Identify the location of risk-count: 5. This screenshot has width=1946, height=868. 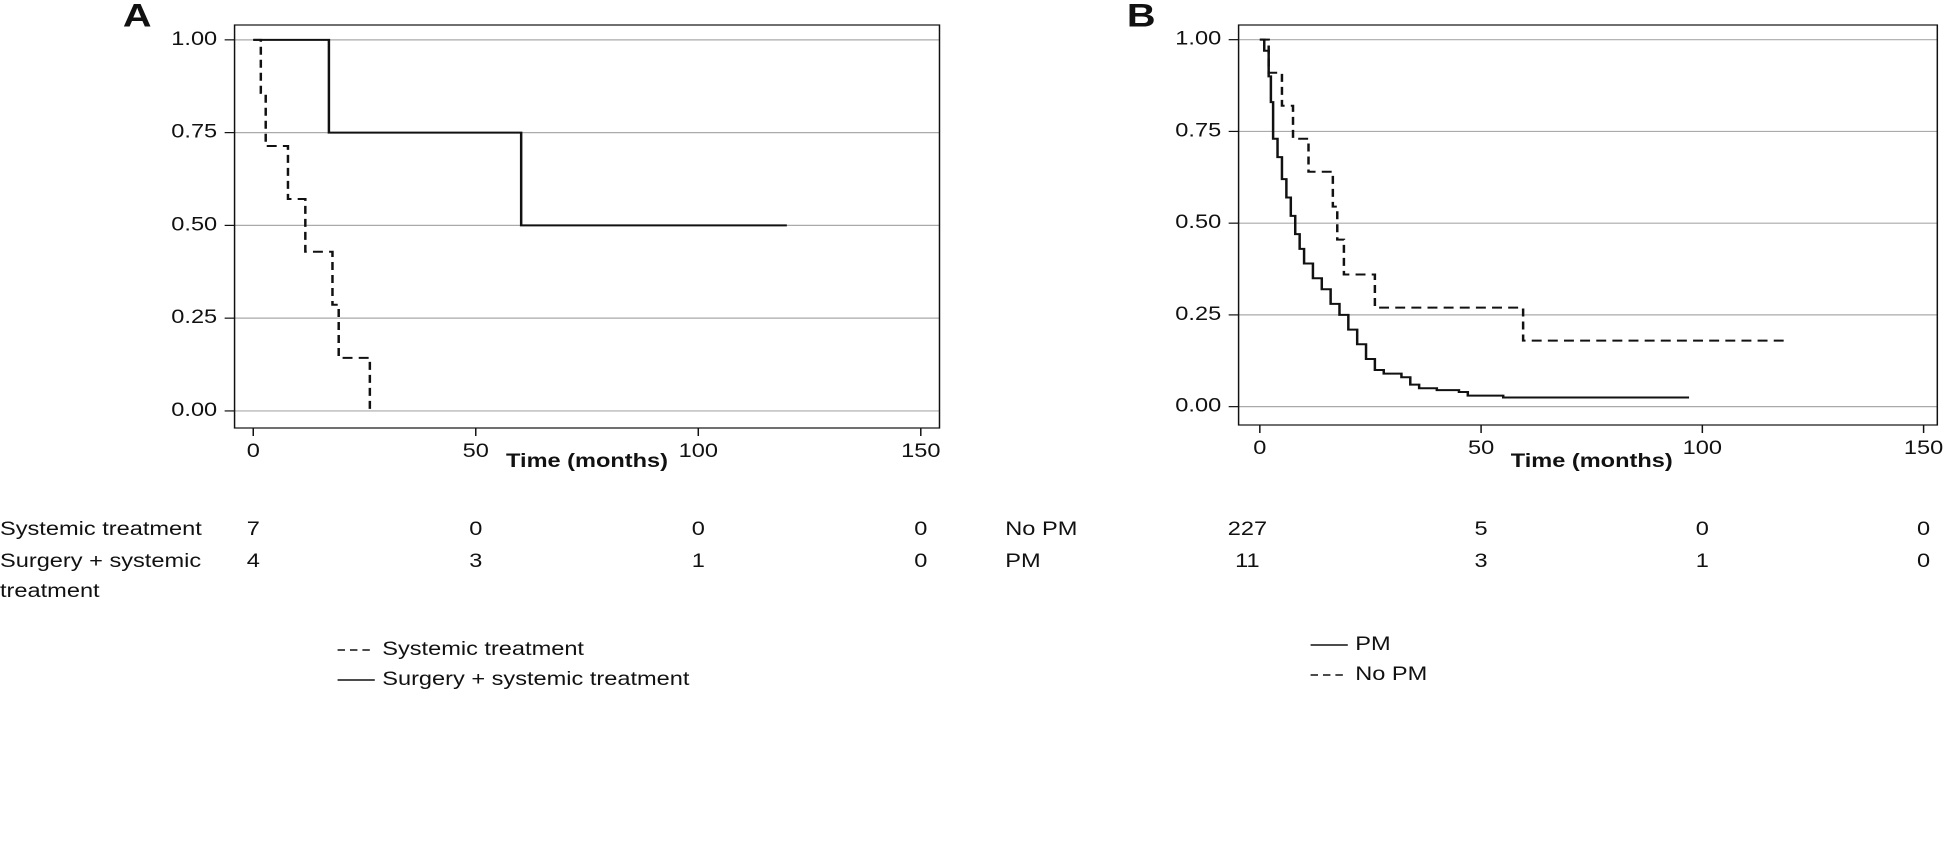
(1481, 528).